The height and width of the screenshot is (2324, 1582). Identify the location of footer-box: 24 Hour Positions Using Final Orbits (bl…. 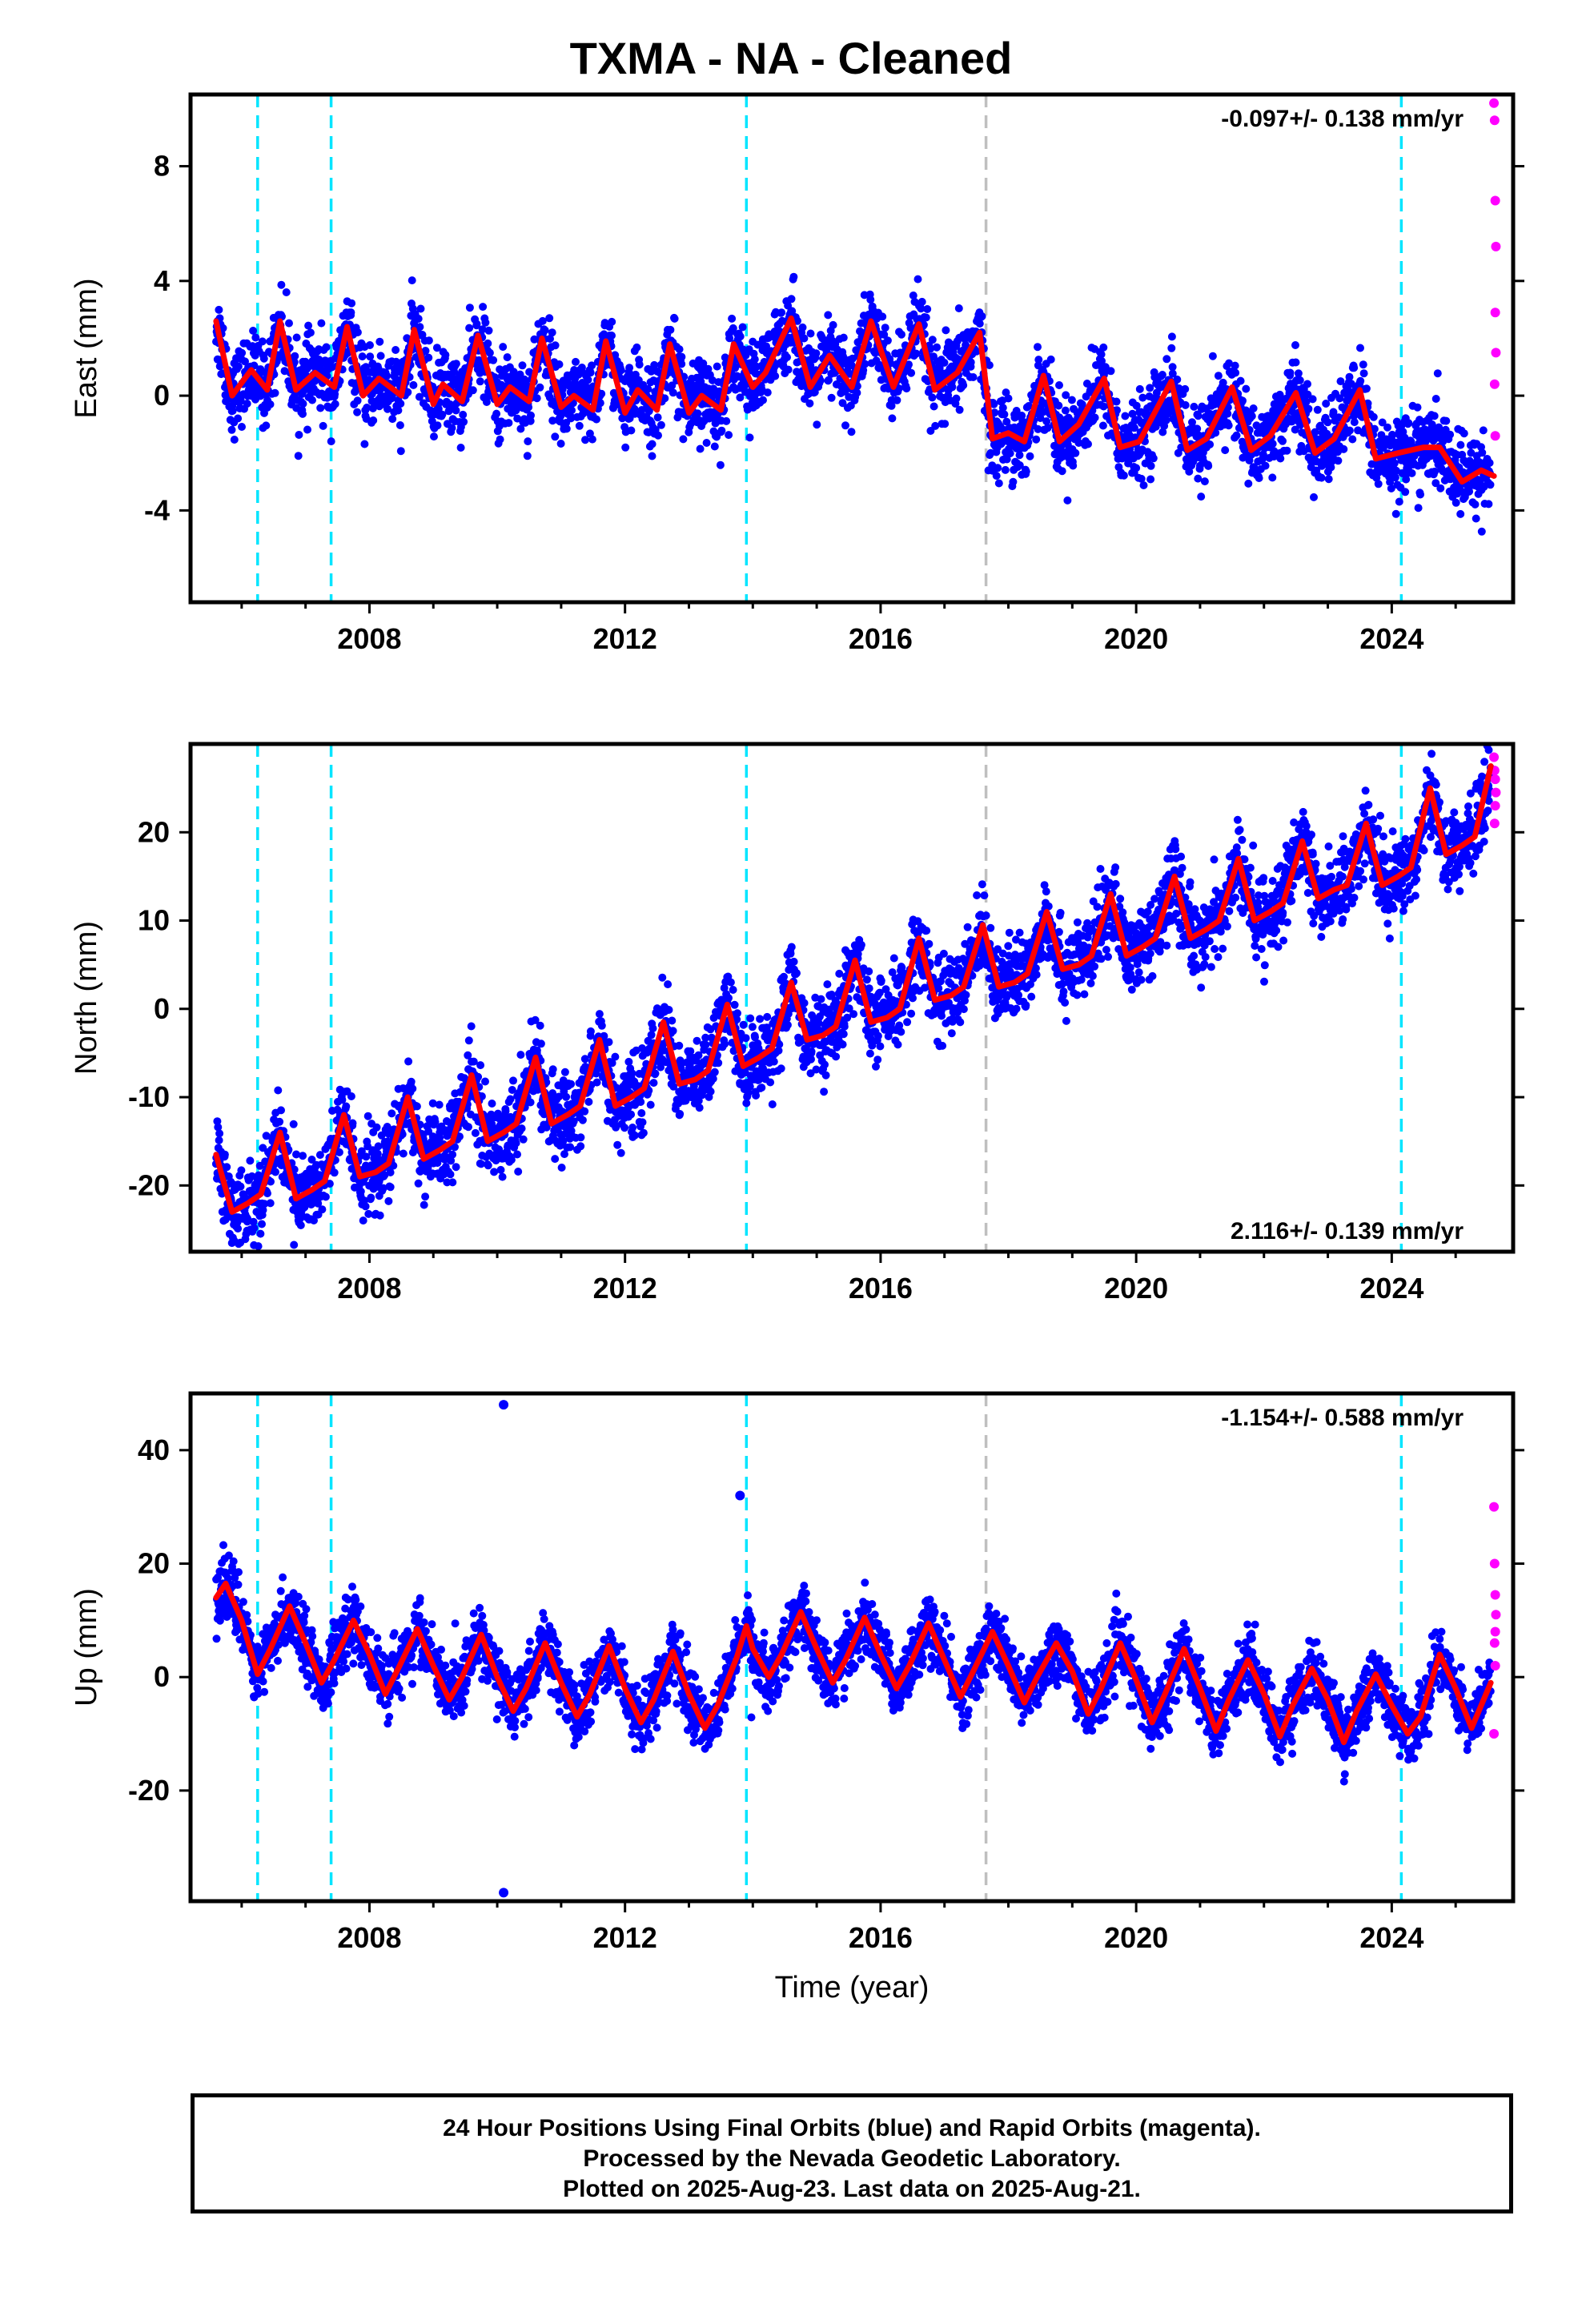
(852, 2153).